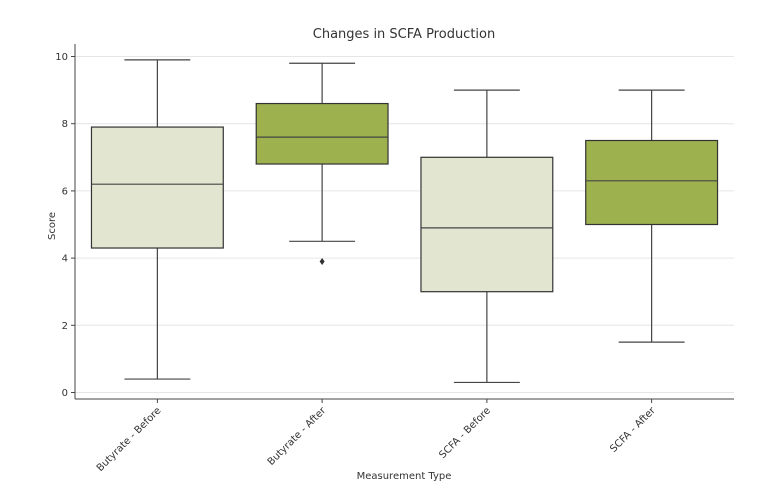 Image resolution: width=784 pixels, height=500 pixels. What do you see at coordinates (129, 439) in the screenshot?
I see `x-tick-label-0: Butyrate - Before` at bounding box center [129, 439].